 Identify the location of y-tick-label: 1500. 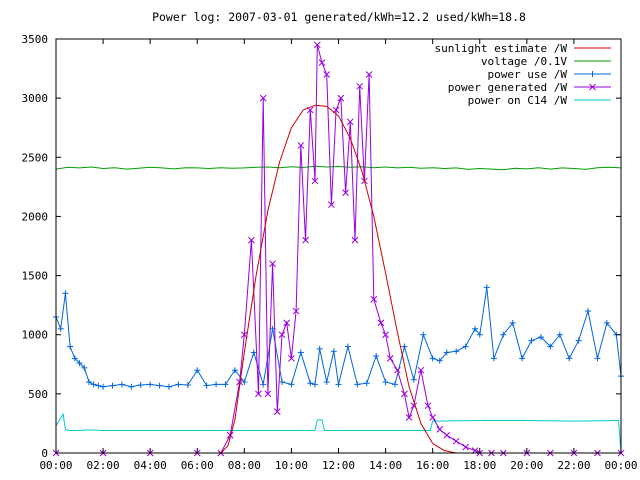
(35, 276).